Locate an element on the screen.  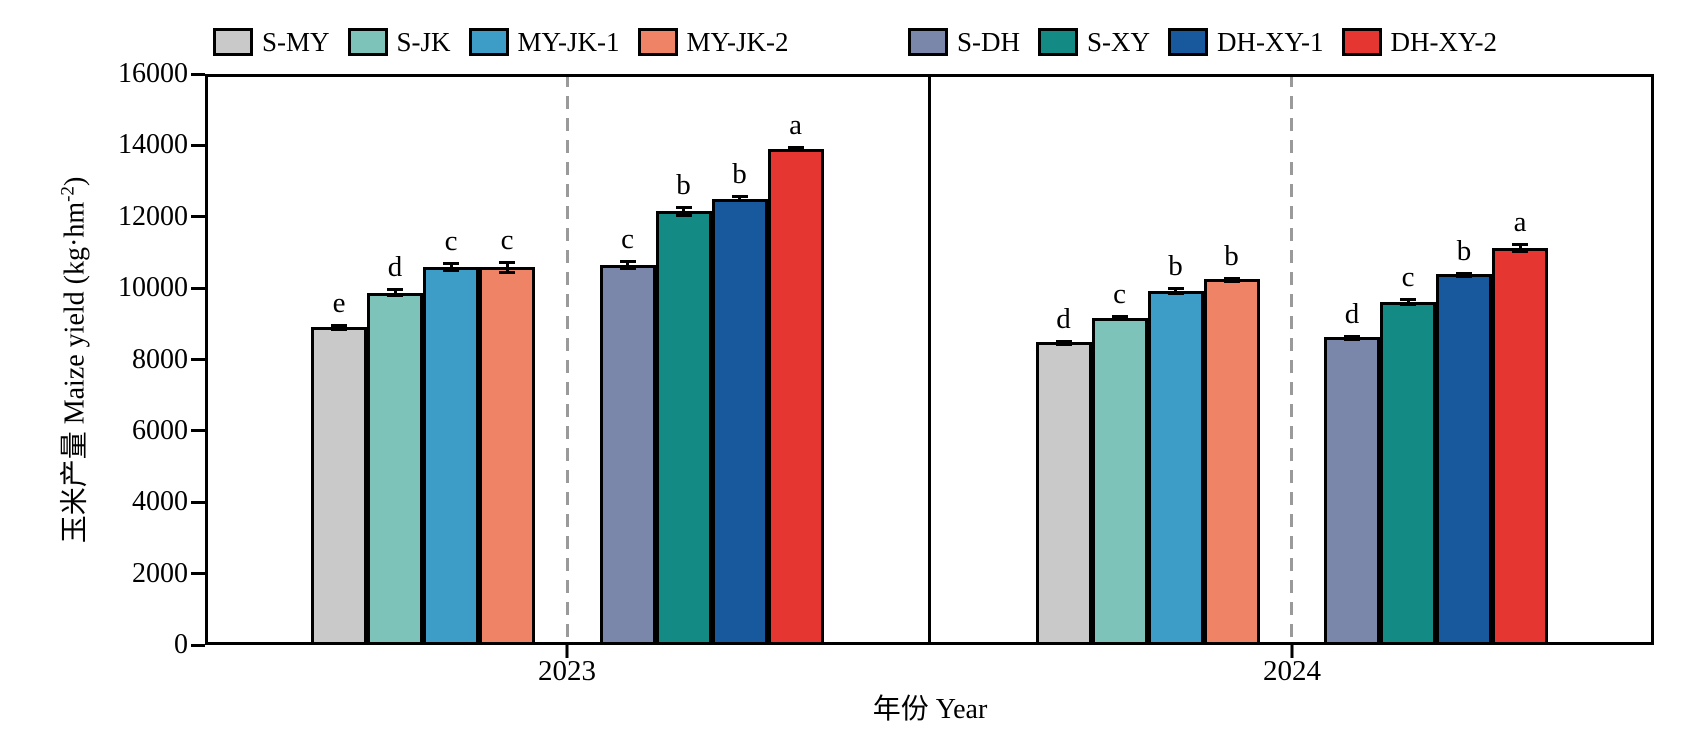
error-bar-DH-XY-2-2023 is located at coordinates (795, 149).